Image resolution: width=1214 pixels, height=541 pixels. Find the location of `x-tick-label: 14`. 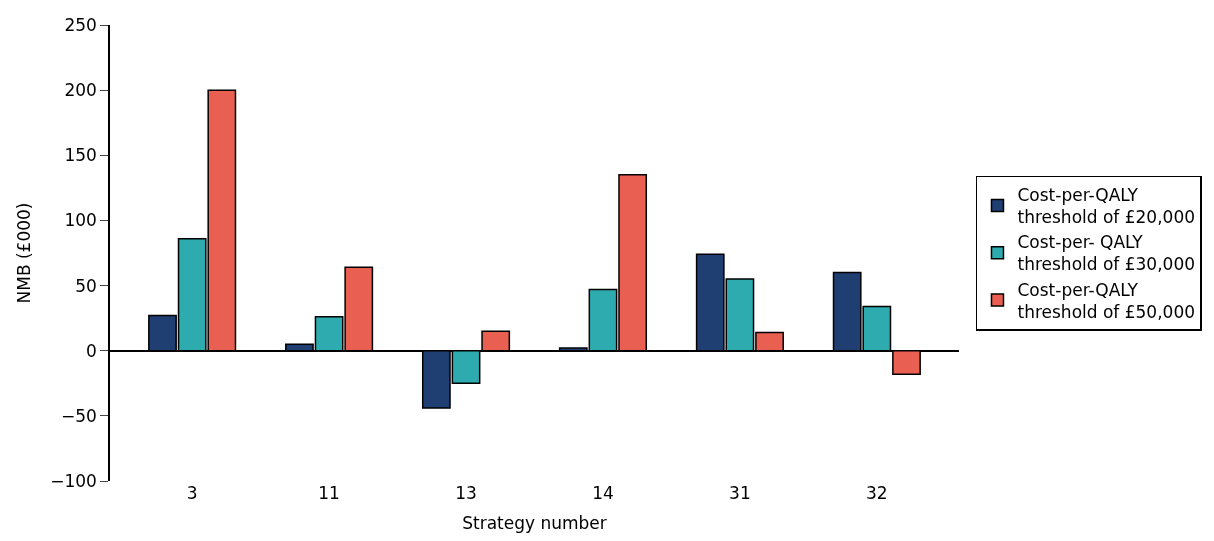

x-tick-label: 14 is located at coordinates (603, 493).